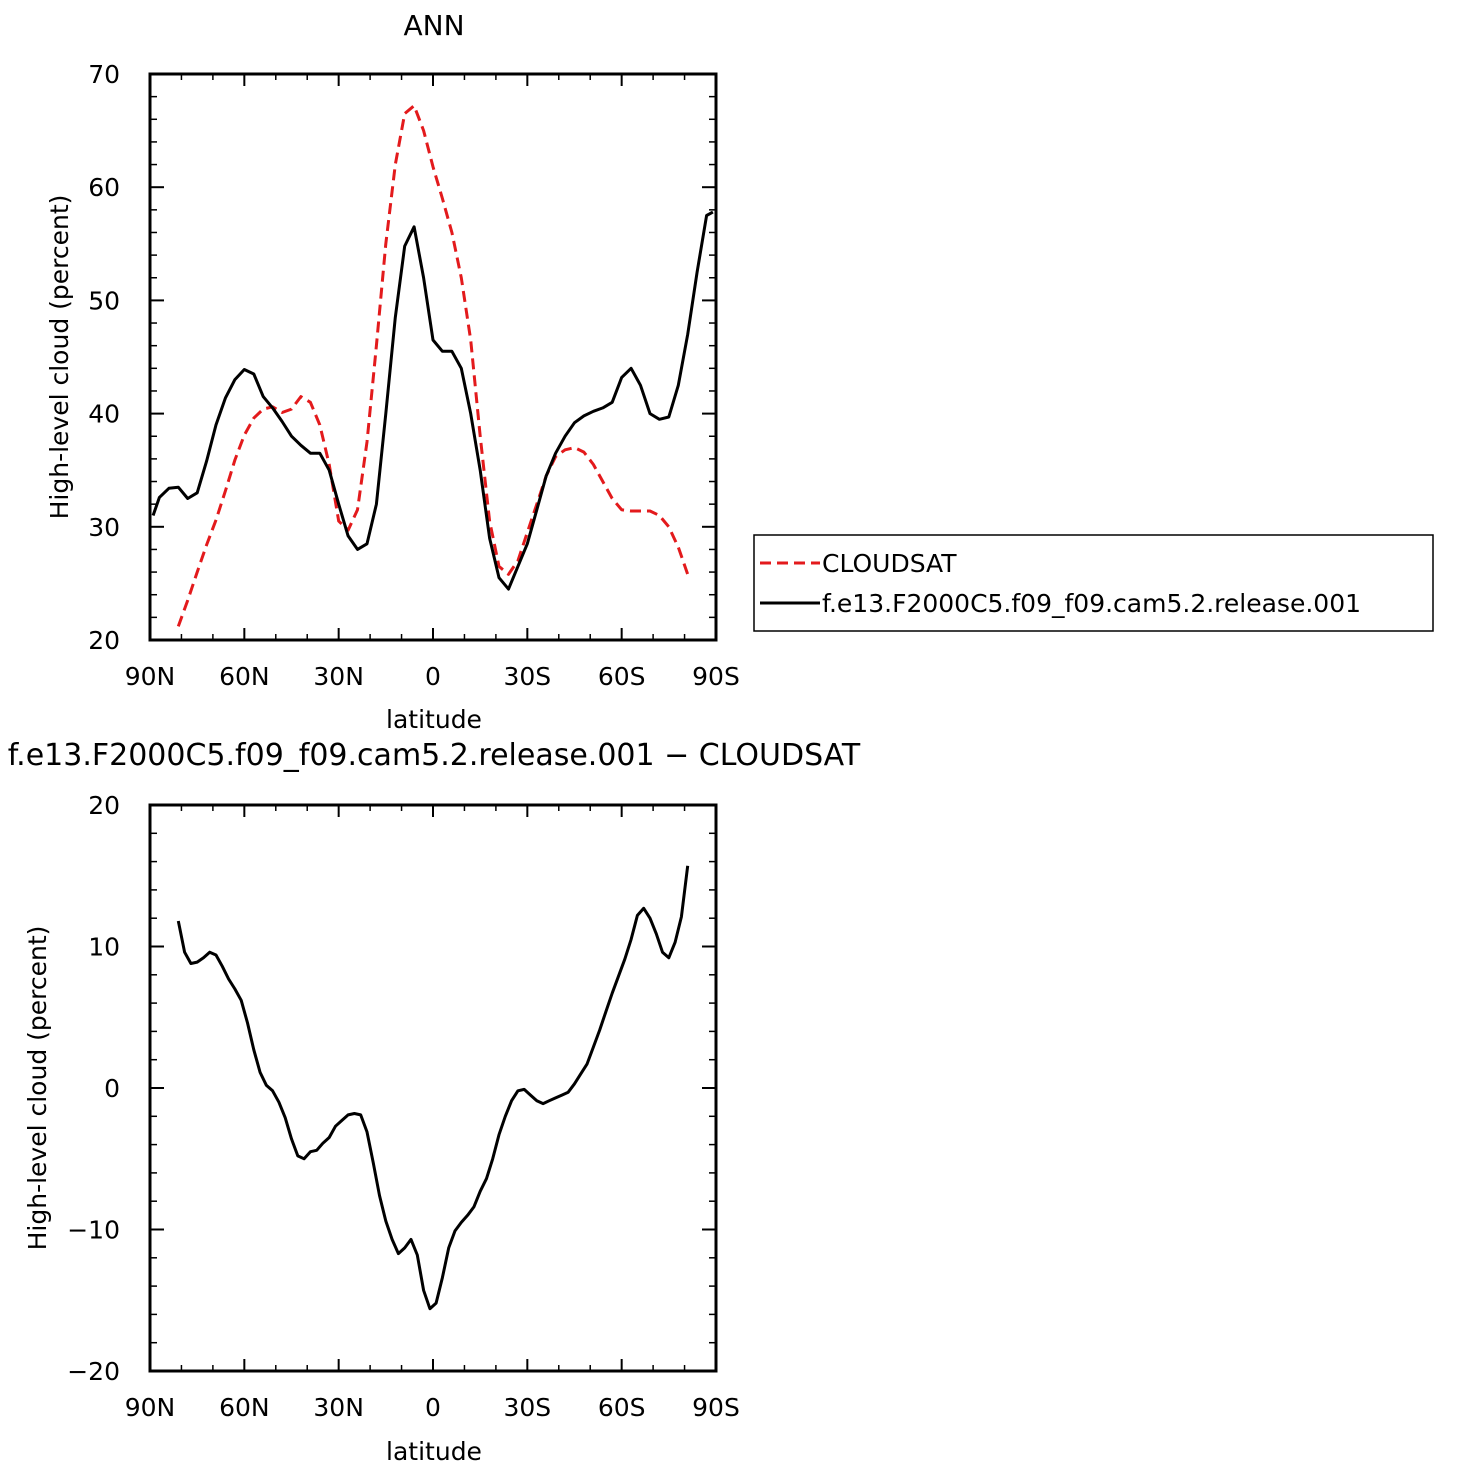 This screenshot has height=1474, width=1477. What do you see at coordinates (37, 1088) in the screenshot?
I see `bottom-panel-y-axis-label: High-level cloud (percent)` at bounding box center [37, 1088].